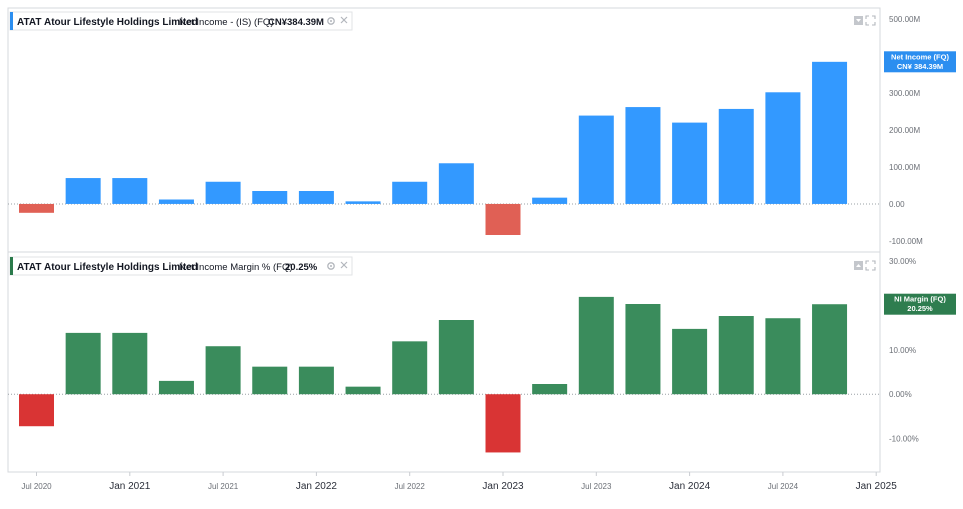 This screenshot has height=509, width=963. I want to click on y-tick-label: 500.00M, so click(904, 19).